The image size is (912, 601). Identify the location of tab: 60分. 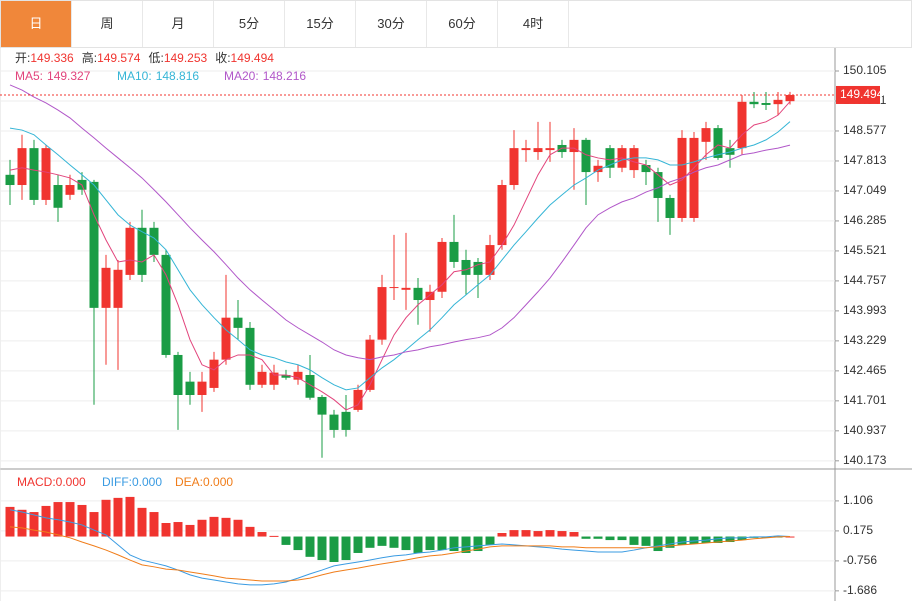
(462, 24).